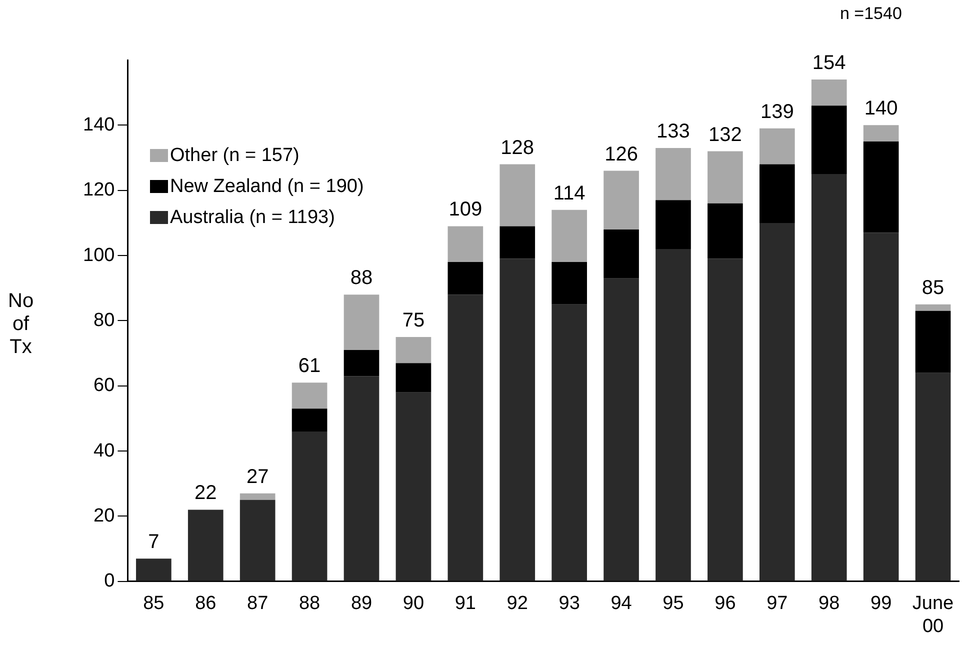 The width and height of the screenshot is (979, 651). Describe the element at coordinates (21, 324) in the screenshot. I see `y-axis-title: No of Tx` at that location.